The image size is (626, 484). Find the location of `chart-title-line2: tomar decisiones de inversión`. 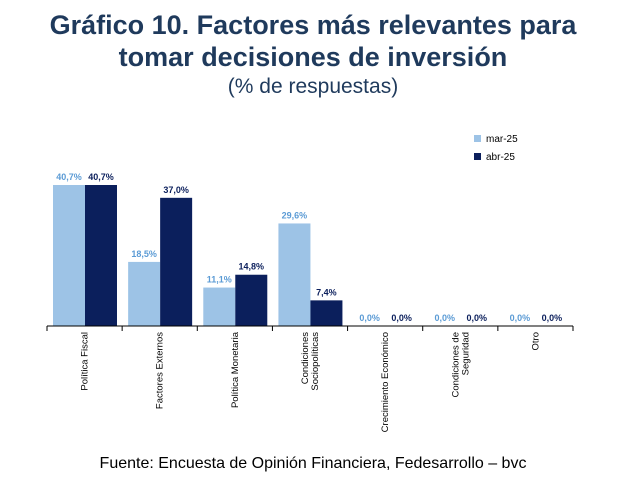

chart-title-line2: tomar decisiones de inversión is located at coordinates (313, 57).